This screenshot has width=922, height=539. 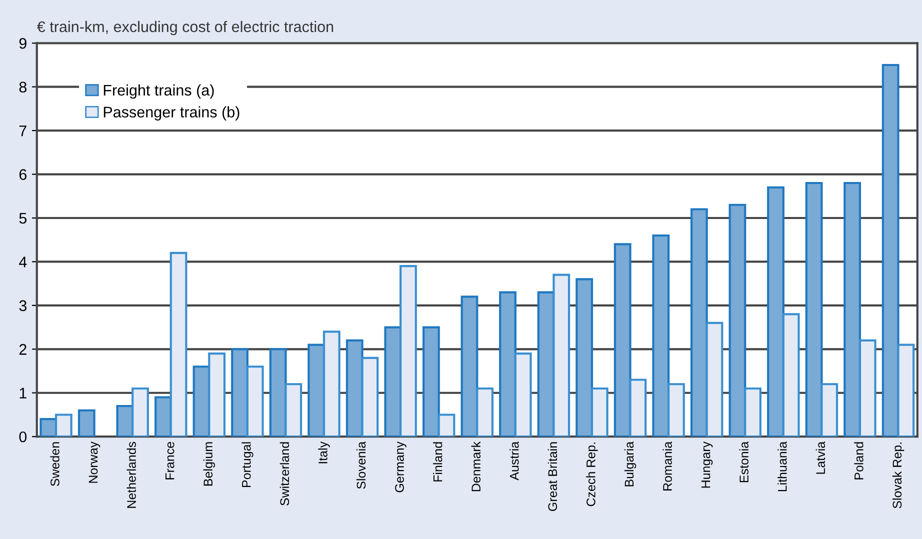 I want to click on x-tick-label: Romania, so click(x=667, y=465).